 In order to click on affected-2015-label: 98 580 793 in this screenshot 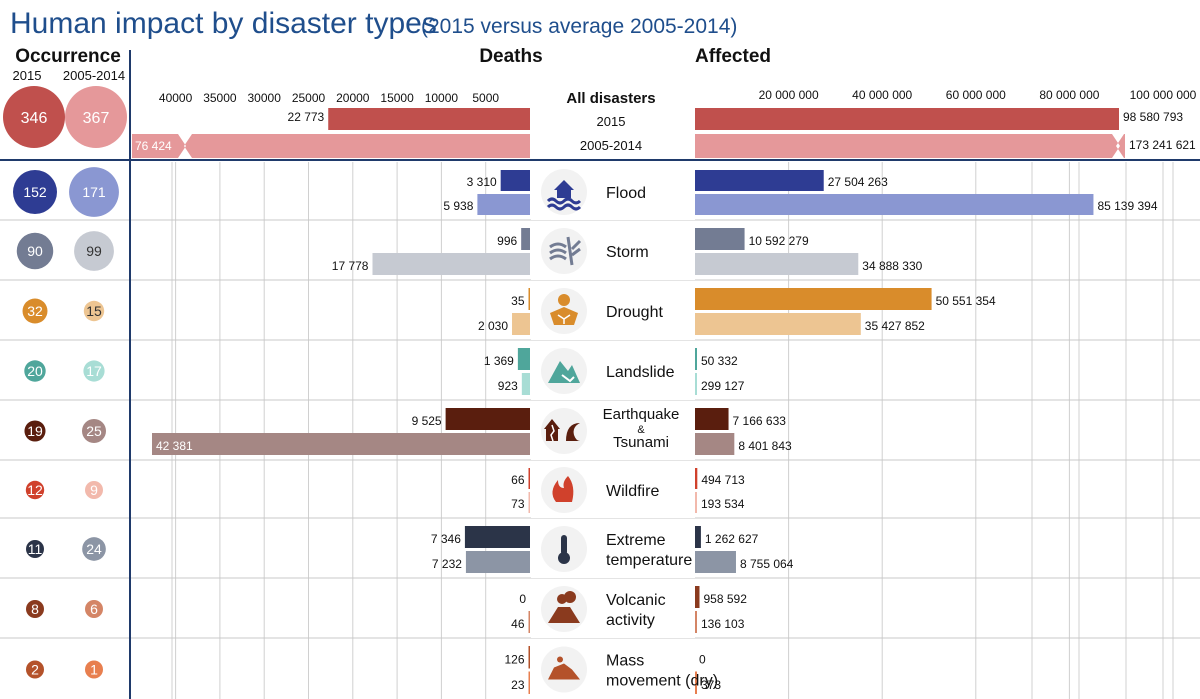, I will do `click(1153, 117)`.